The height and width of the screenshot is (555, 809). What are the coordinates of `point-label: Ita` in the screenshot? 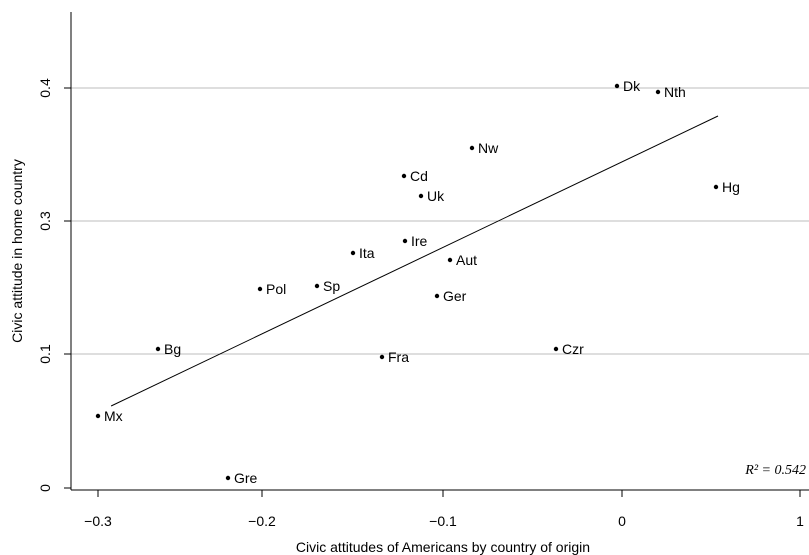 It's located at (367, 253).